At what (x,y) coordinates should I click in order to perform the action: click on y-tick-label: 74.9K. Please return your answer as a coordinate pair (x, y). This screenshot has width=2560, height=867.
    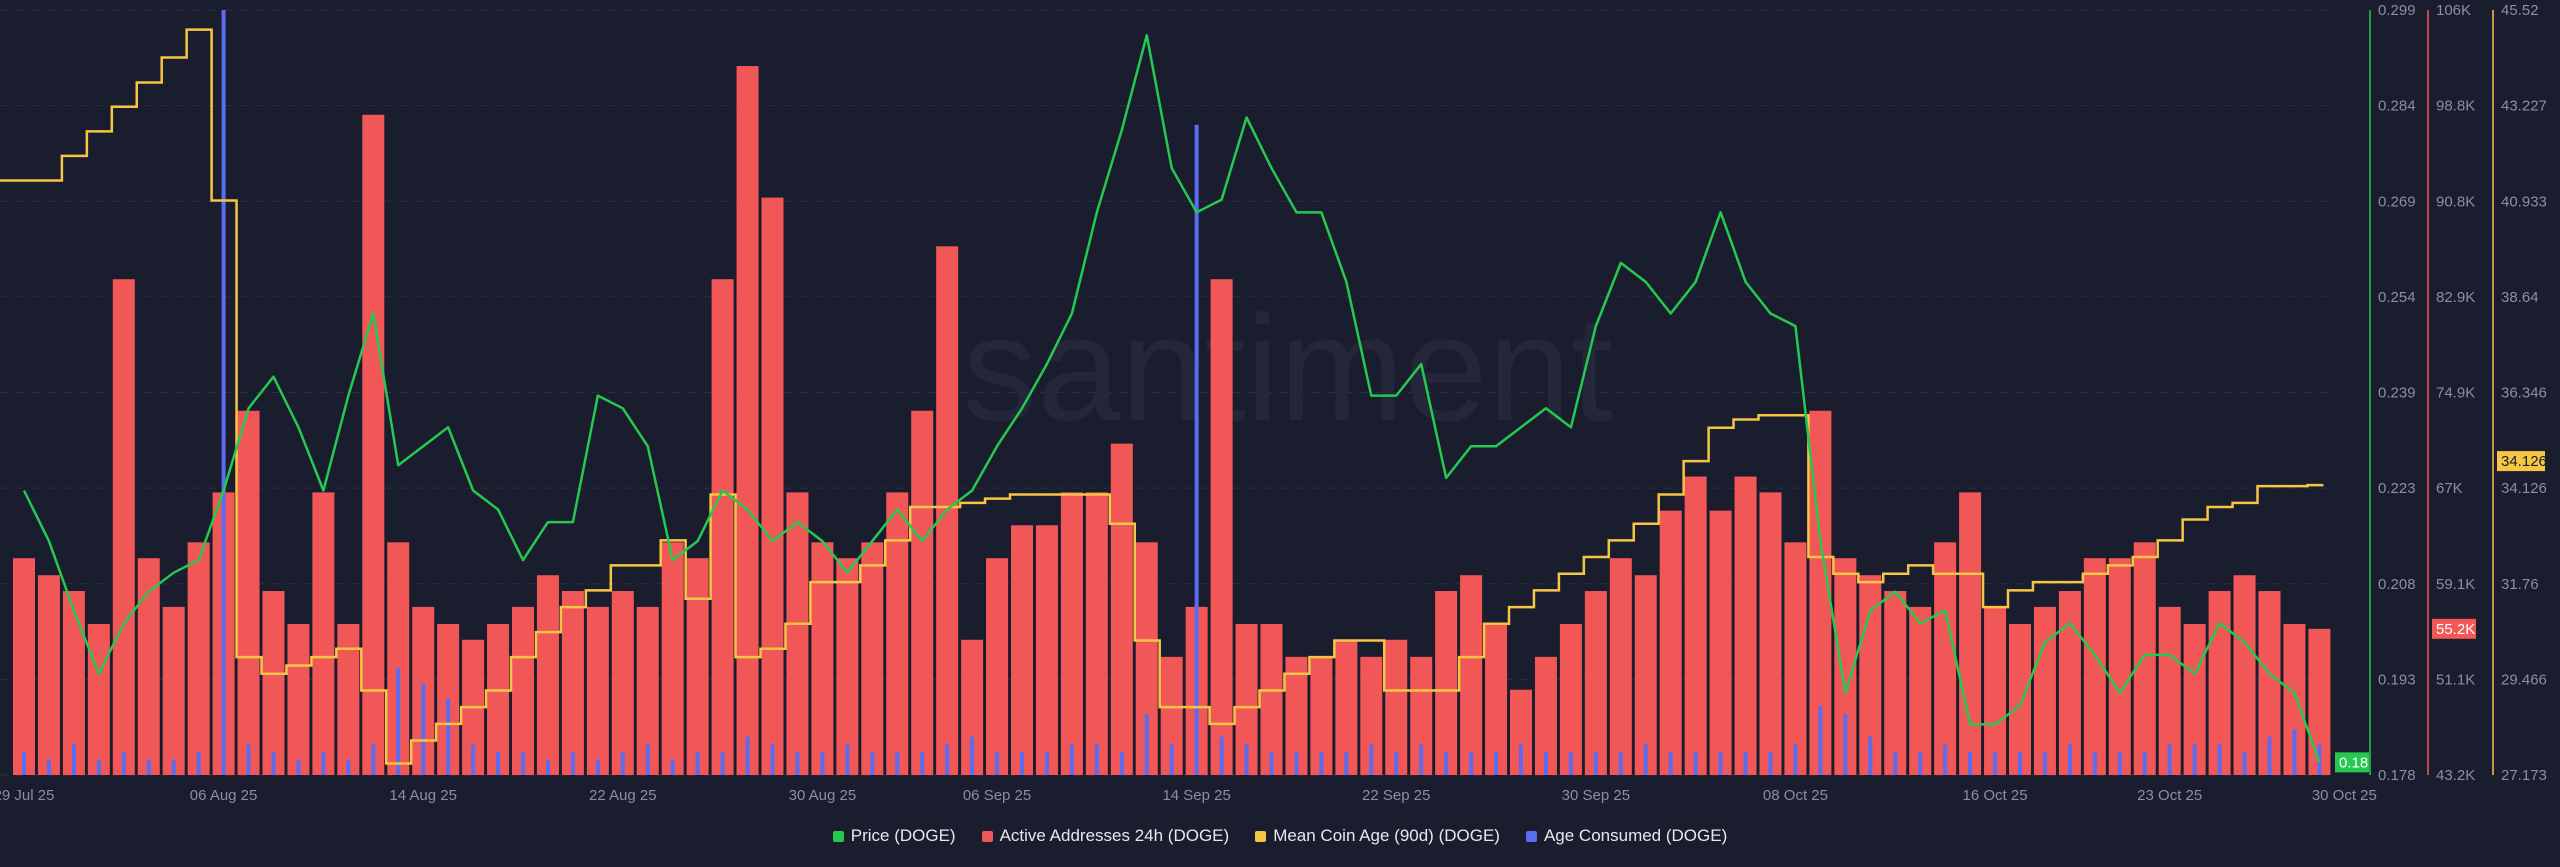
    Looking at the image, I should click on (2455, 393).